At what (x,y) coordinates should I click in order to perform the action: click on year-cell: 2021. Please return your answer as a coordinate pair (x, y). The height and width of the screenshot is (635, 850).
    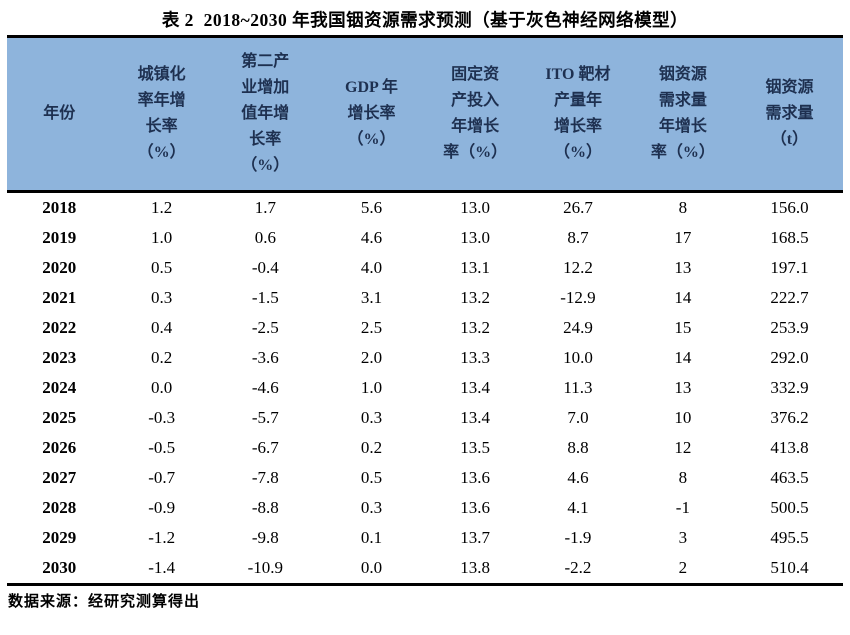
    Looking at the image, I should click on (59, 297).